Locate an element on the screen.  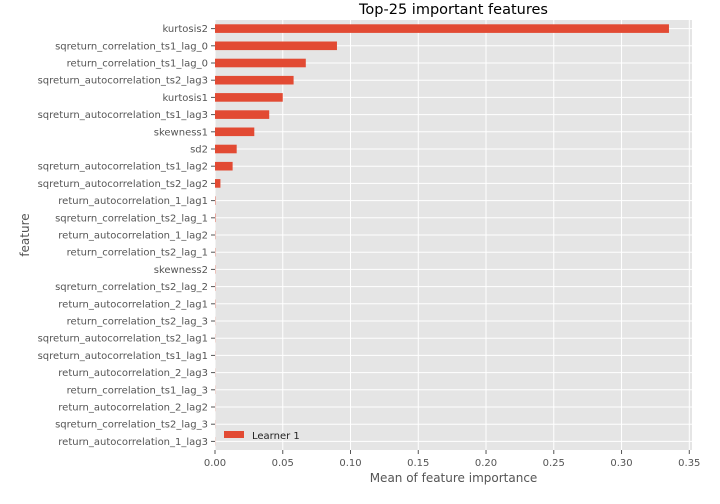
y-tick-label: return_autocorrelation_2_lag1 is located at coordinates (133, 304).